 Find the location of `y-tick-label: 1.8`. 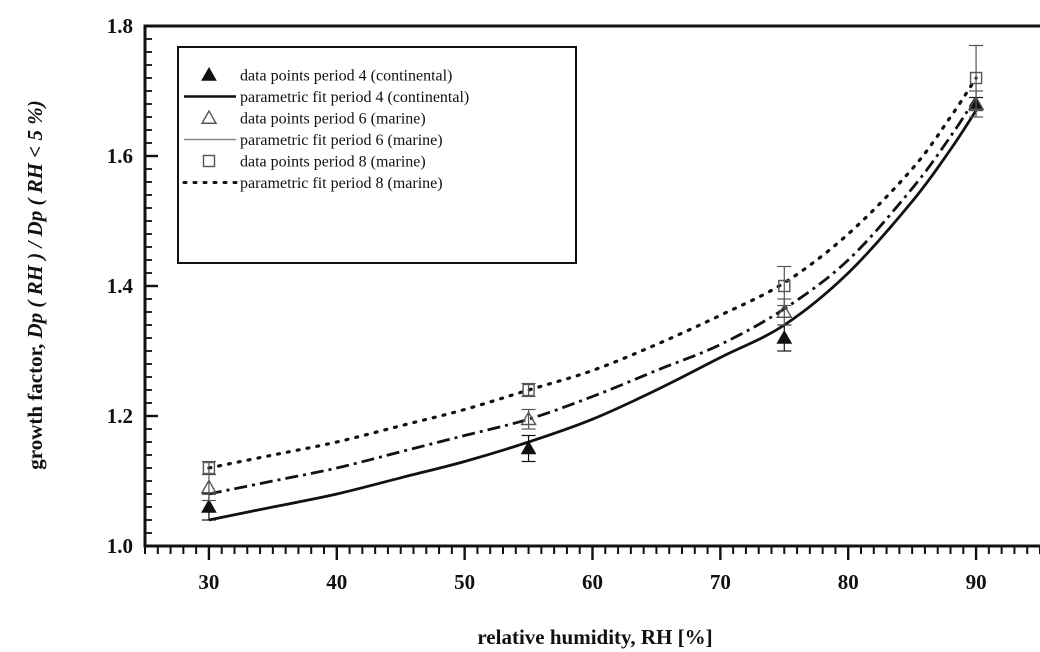

y-tick-label: 1.8 is located at coordinates (120, 26).